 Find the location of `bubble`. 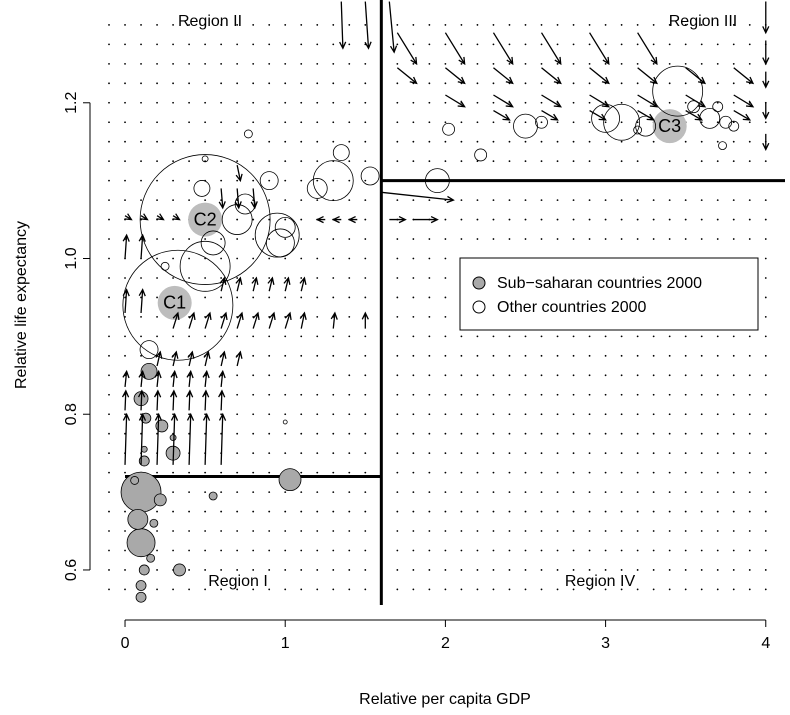

bubble is located at coordinates (165, 266).